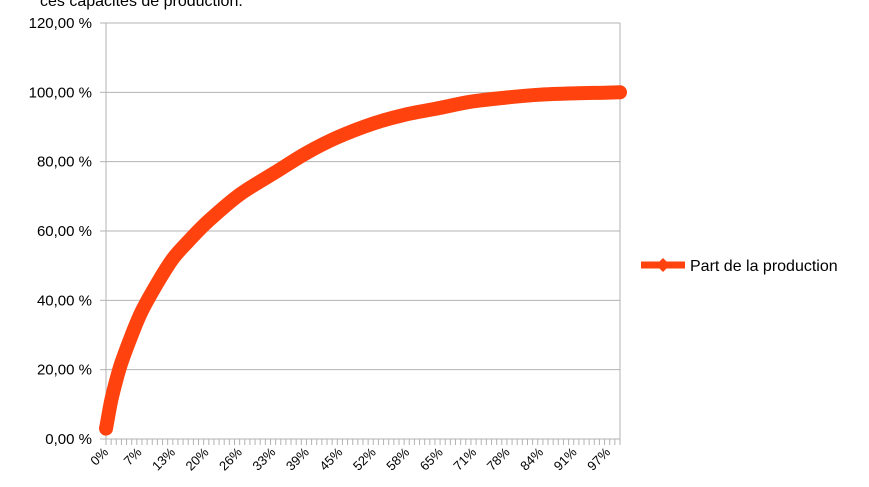 Image resolution: width=869 pixels, height=487 pixels. Describe the element at coordinates (364, 458) in the screenshot. I see `x-tick-label: 52%` at that location.